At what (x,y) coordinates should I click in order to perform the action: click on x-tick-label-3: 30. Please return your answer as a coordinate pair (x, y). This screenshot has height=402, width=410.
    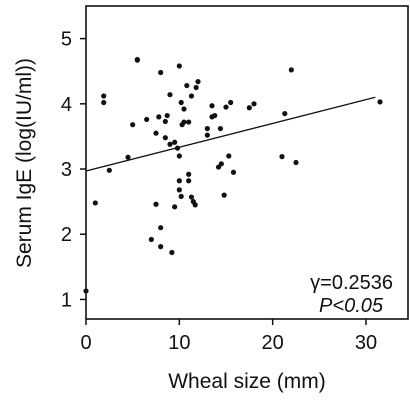
    Looking at the image, I should click on (366, 343).